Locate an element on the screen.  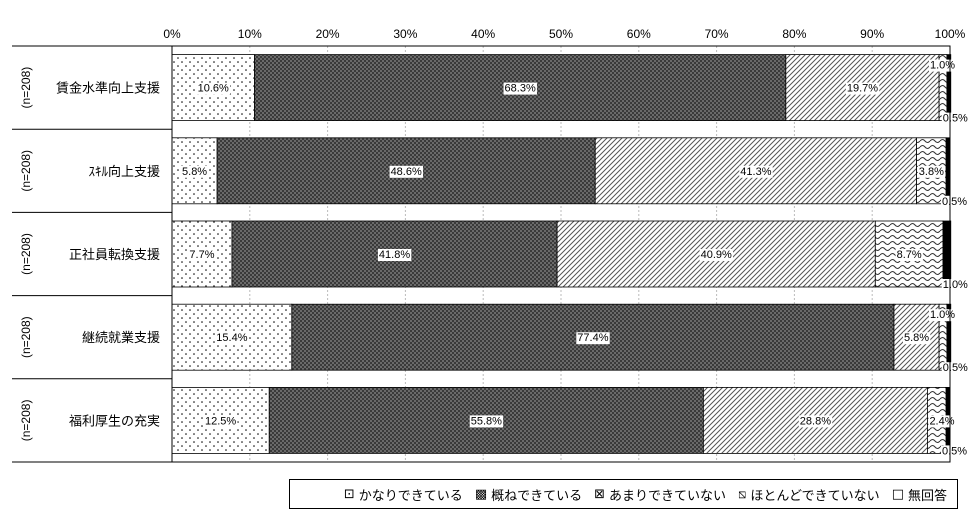
x-tick-label: 20% is located at coordinates (328, 34).